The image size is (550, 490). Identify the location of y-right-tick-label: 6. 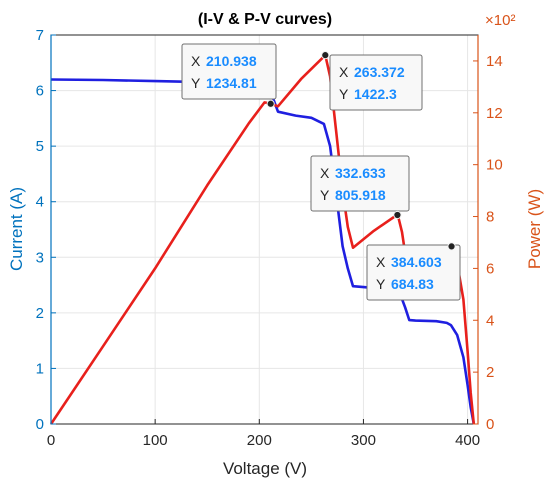
(490, 268).